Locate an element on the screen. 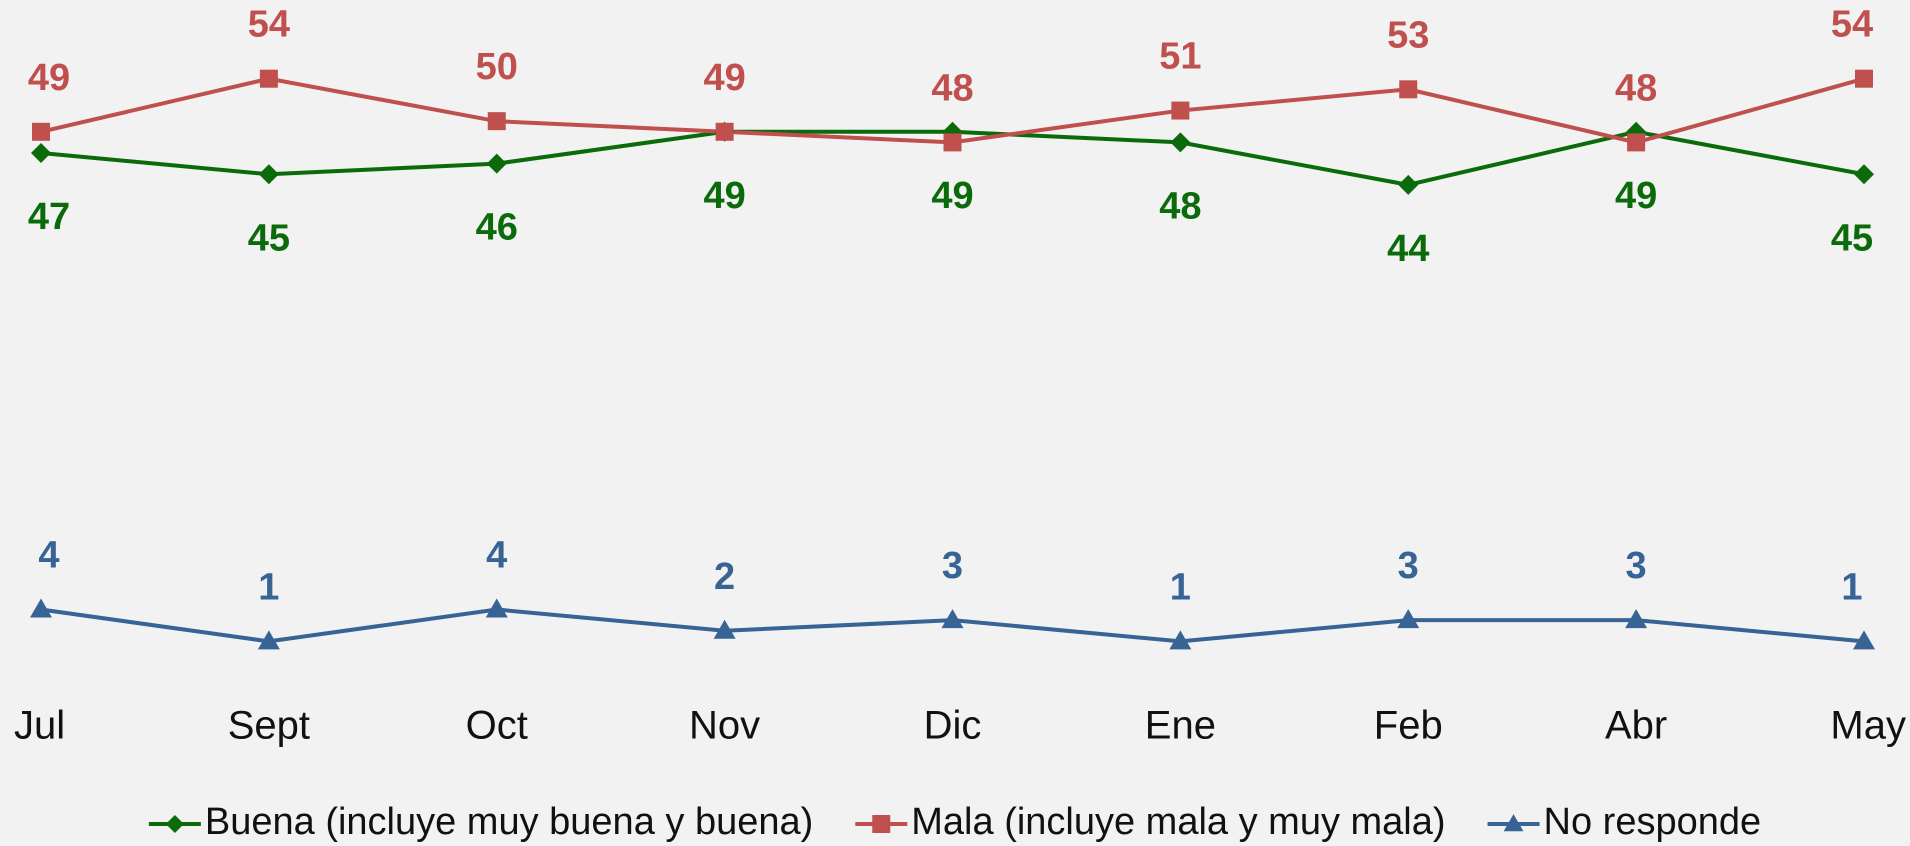 This screenshot has height=846, width=1910. legend-item: No responde is located at coordinates (1624, 822).